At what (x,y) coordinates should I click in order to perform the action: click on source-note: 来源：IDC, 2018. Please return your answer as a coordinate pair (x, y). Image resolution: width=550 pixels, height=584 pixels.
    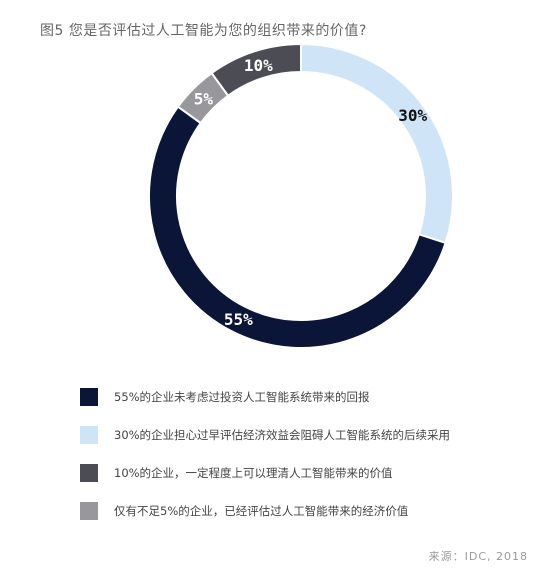
    Looking at the image, I should click on (478, 556).